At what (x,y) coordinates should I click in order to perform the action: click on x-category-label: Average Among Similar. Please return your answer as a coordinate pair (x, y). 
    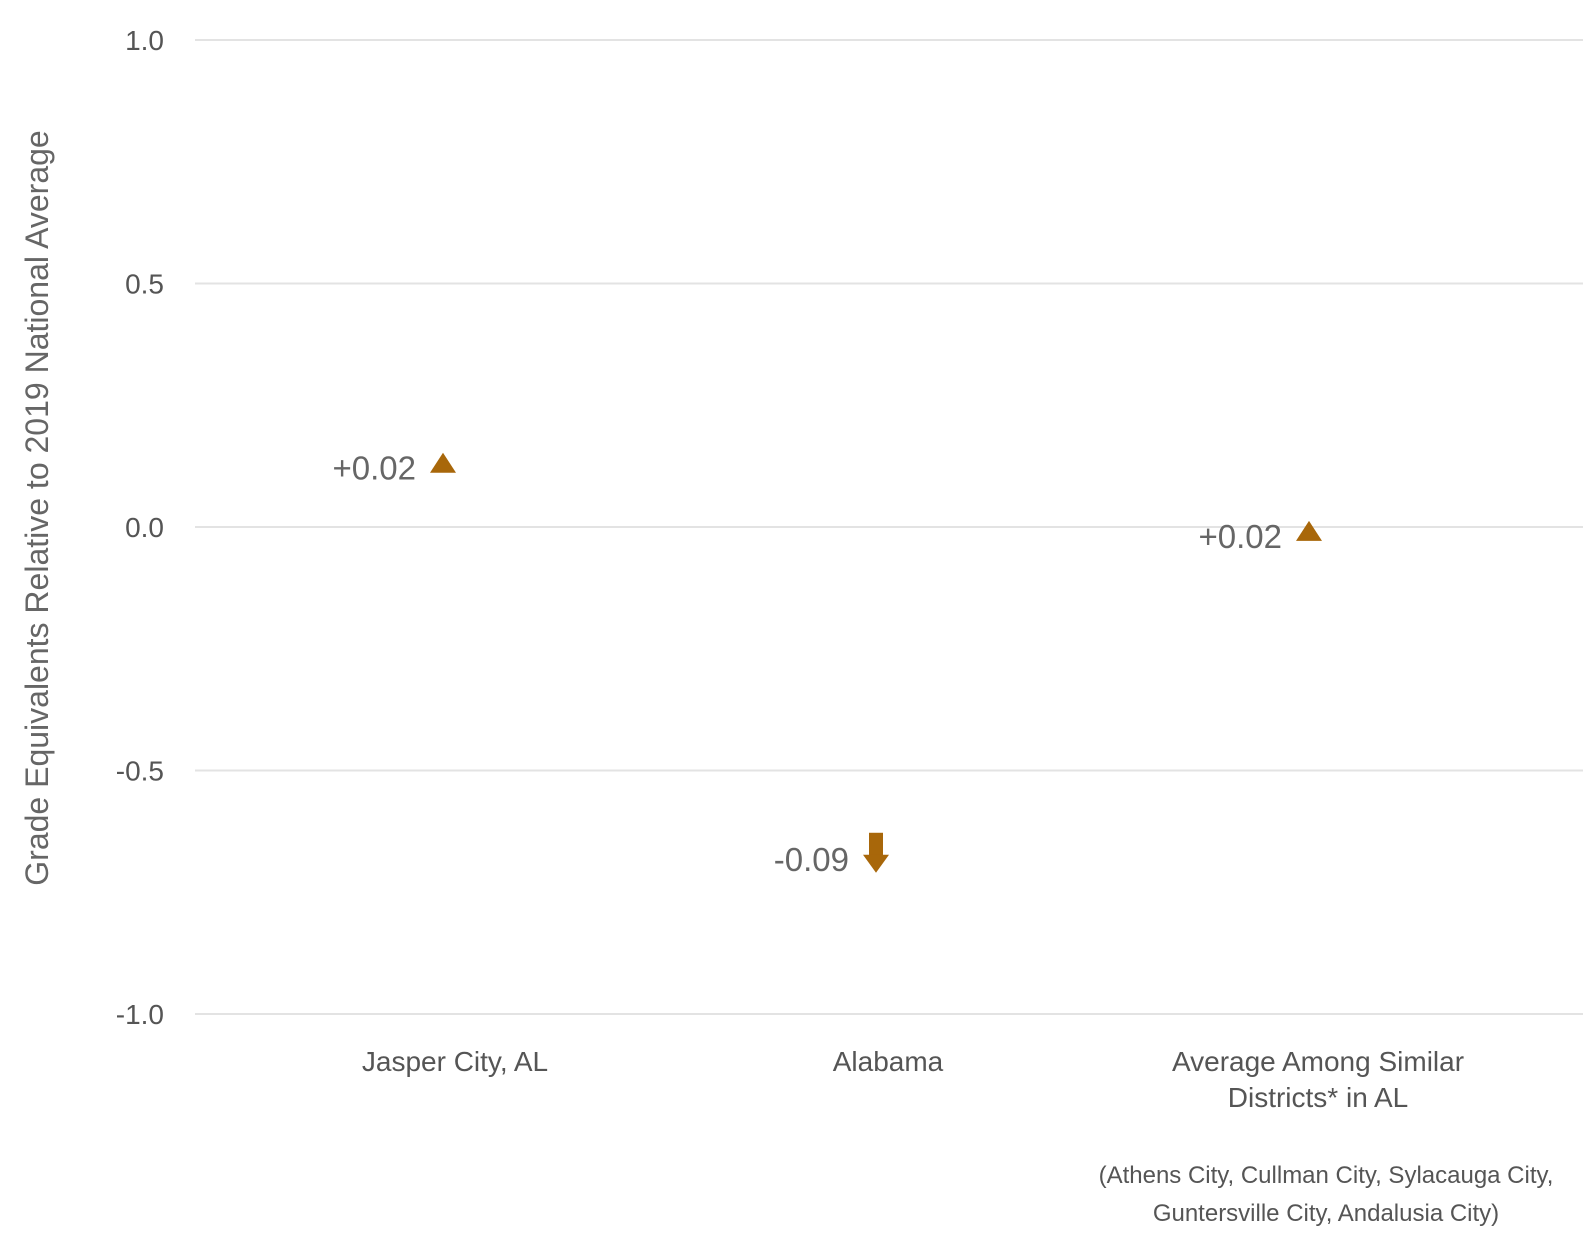
    Looking at the image, I should click on (1318, 1061).